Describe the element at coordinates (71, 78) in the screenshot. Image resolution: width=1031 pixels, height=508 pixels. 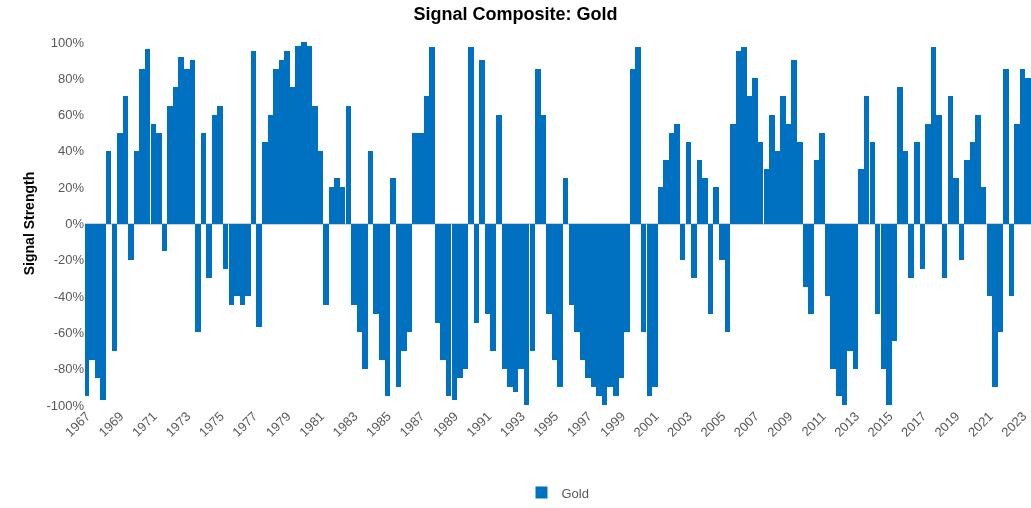
I see `y-tick-label: 80%` at that location.